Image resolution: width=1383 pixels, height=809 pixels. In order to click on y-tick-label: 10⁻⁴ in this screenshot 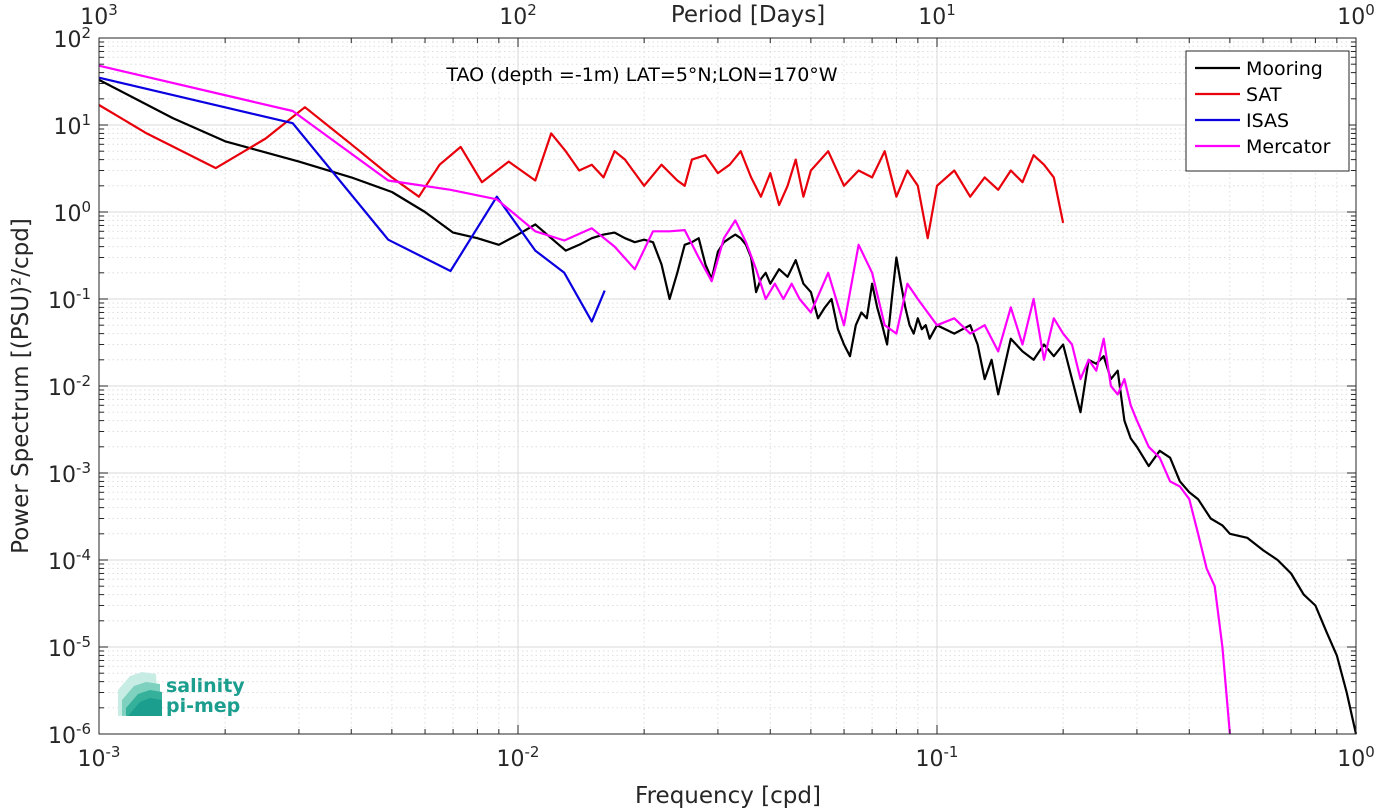, I will do `click(69, 560)`.